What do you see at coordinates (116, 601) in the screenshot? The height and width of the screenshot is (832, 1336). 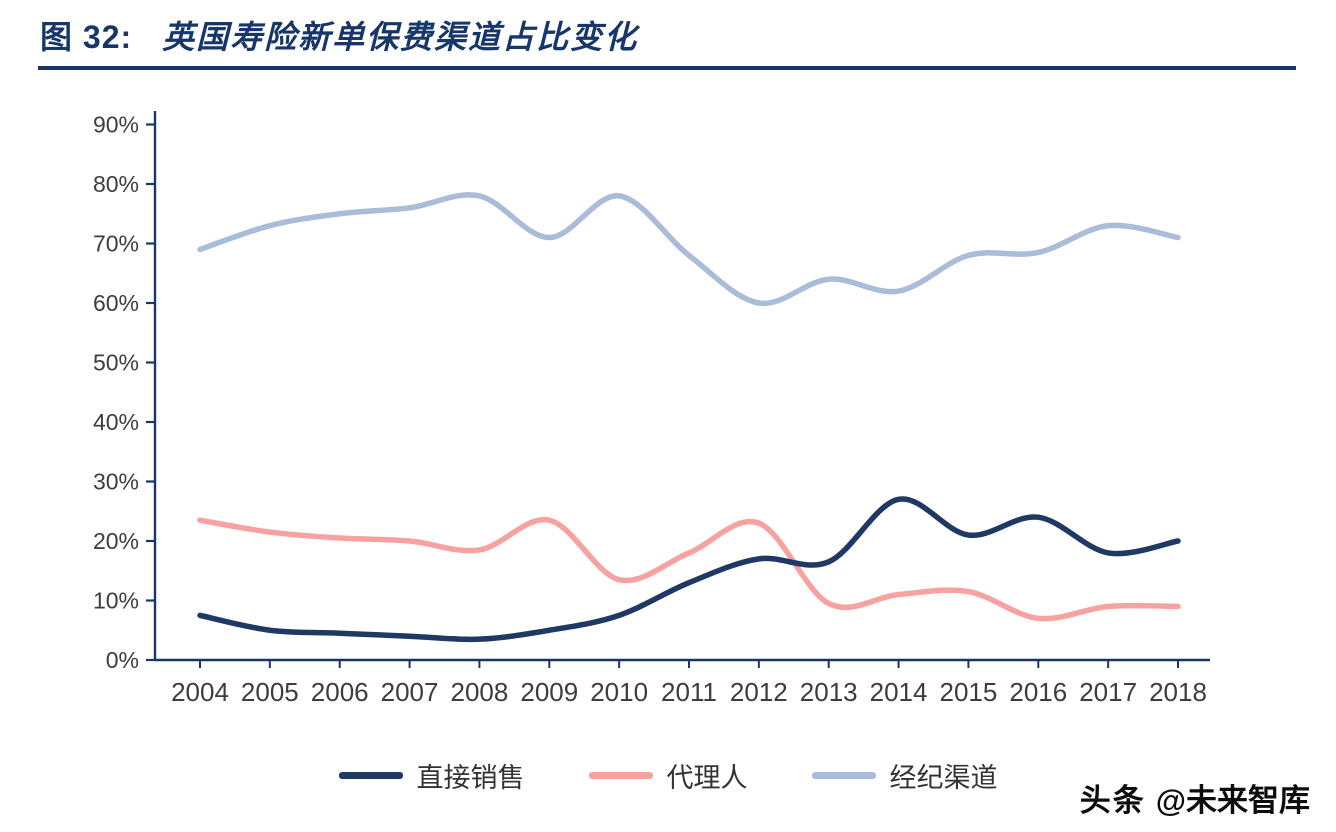 I see `y-tick-label: 10%` at bounding box center [116, 601].